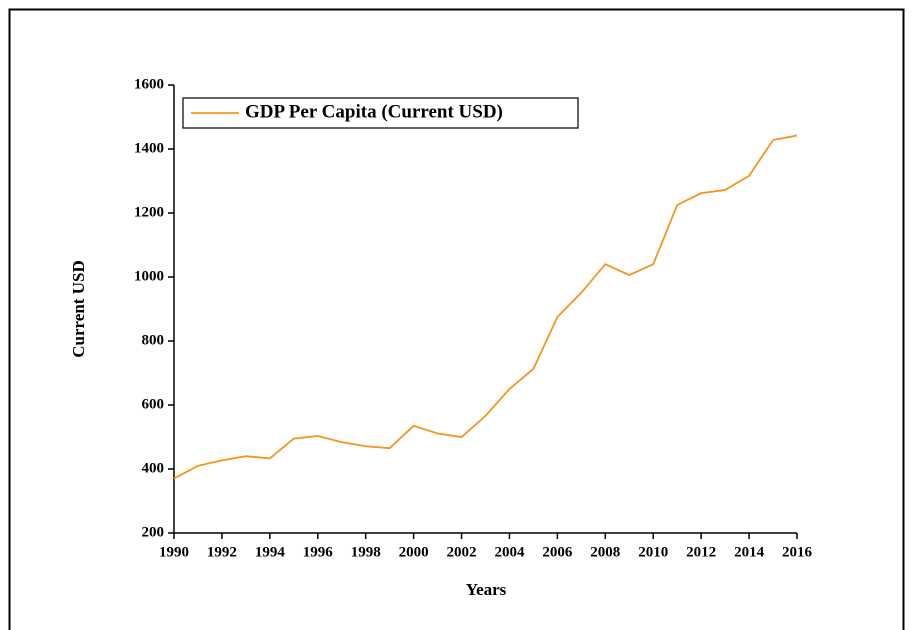 The width and height of the screenshot is (913, 630). What do you see at coordinates (153, 404) in the screenshot?
I see `y-tick-label: 600` at bounding box center [153, 404].